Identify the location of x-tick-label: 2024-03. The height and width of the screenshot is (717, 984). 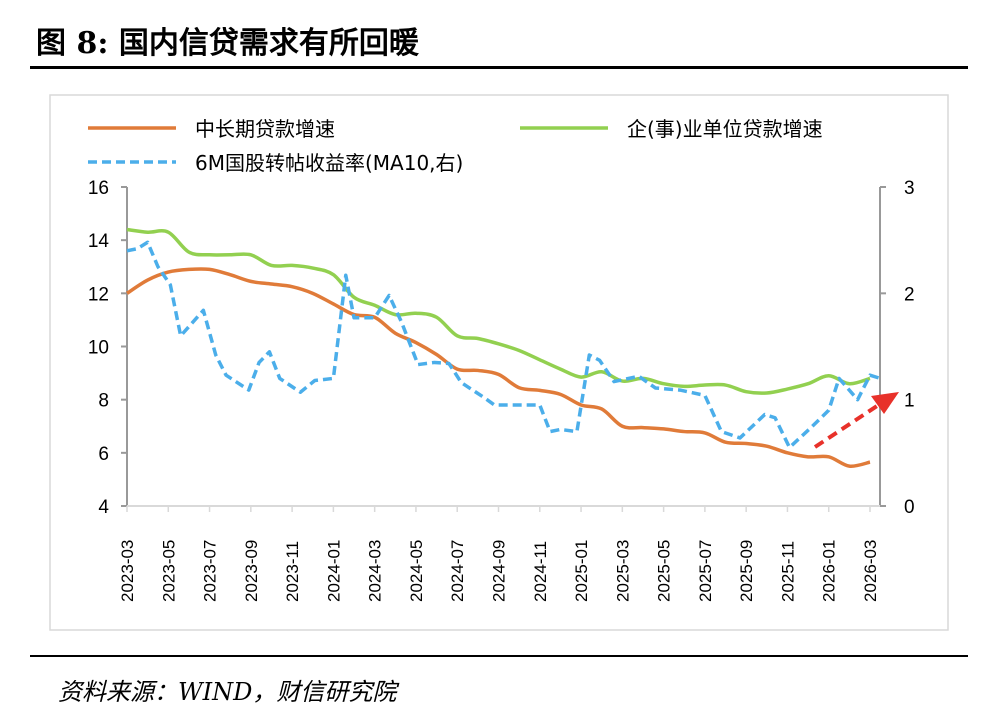
(375, 571).